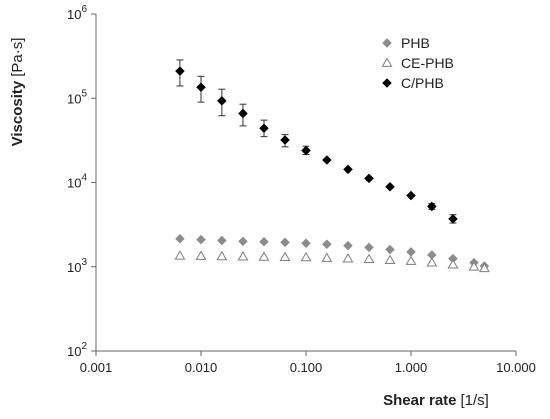 The height and width of the screenshot is (419, 550). I want to click on series-phb, so click(332, 252).